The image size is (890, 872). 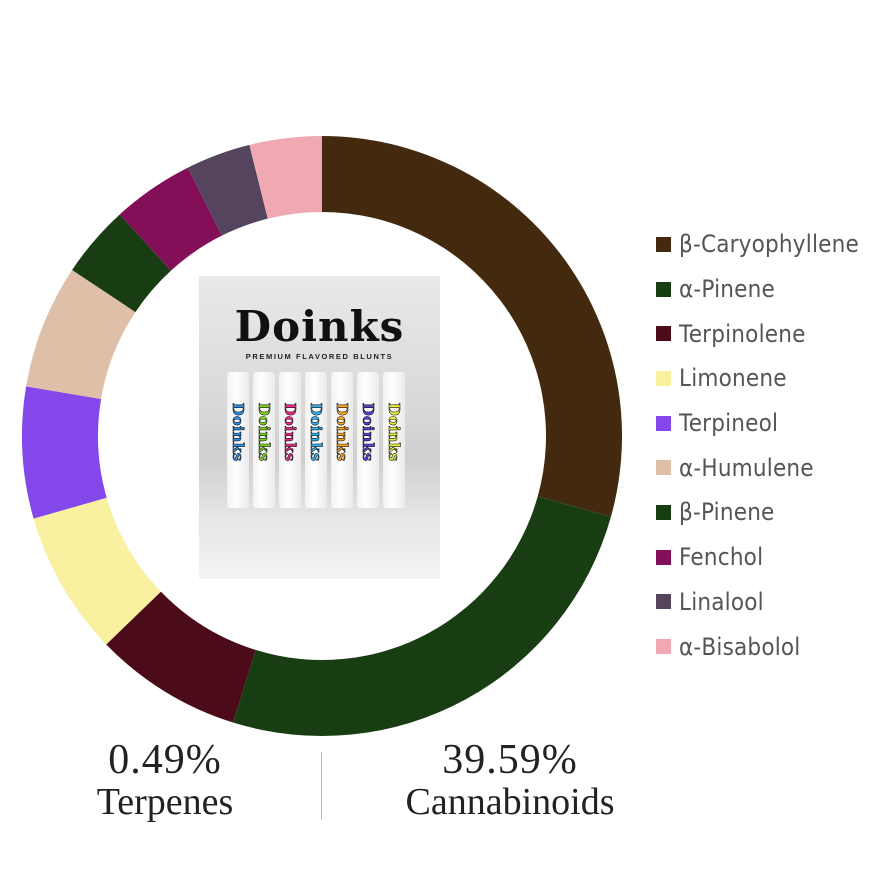 I want to click on legend-label: β-Pinene, so click(x=727, y=512).